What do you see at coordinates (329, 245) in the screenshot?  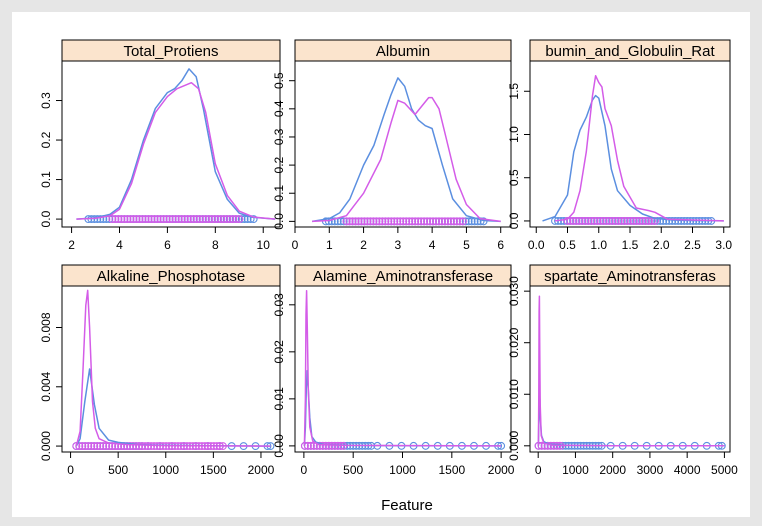 I see `x-tick-label: 1` at bounding box center [329, 245].